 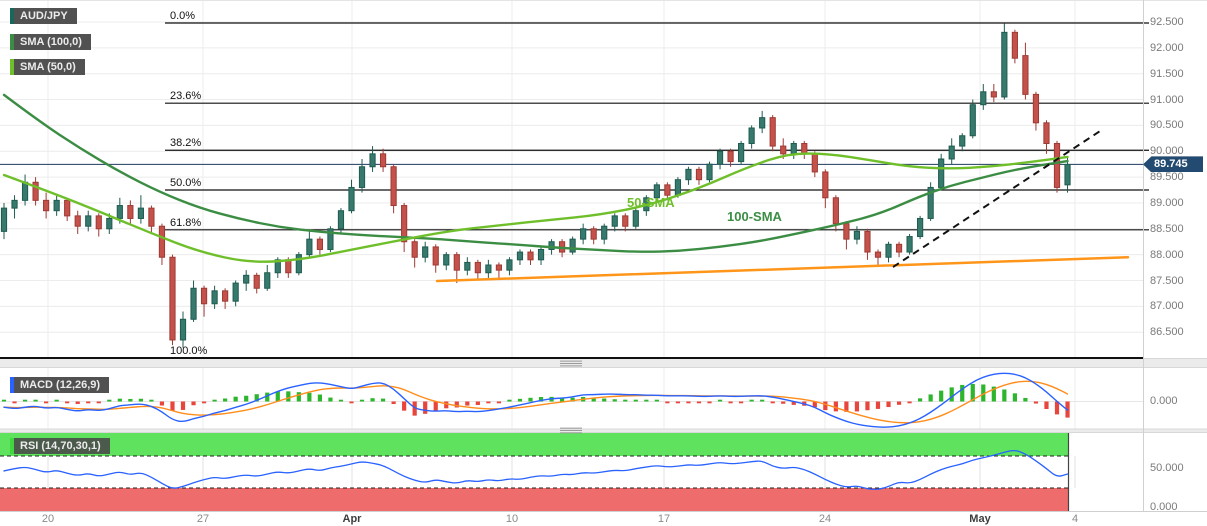 I want to click on price-tick-label: 89.000, so click(x=1167, y=202).